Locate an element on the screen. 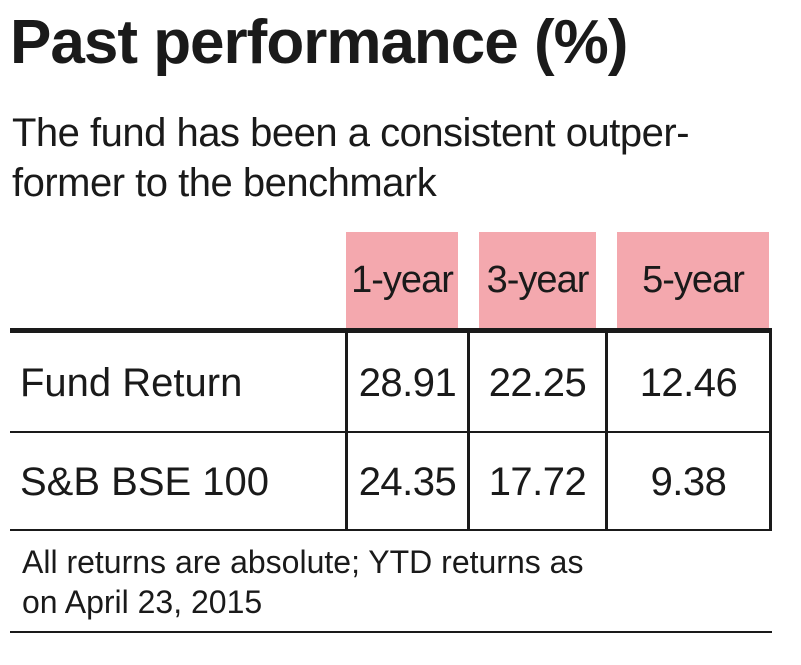 Image resolution: width=801 pixels, height=665 pixels. table-cell: 12.46 is located at coordinates (688, 383).